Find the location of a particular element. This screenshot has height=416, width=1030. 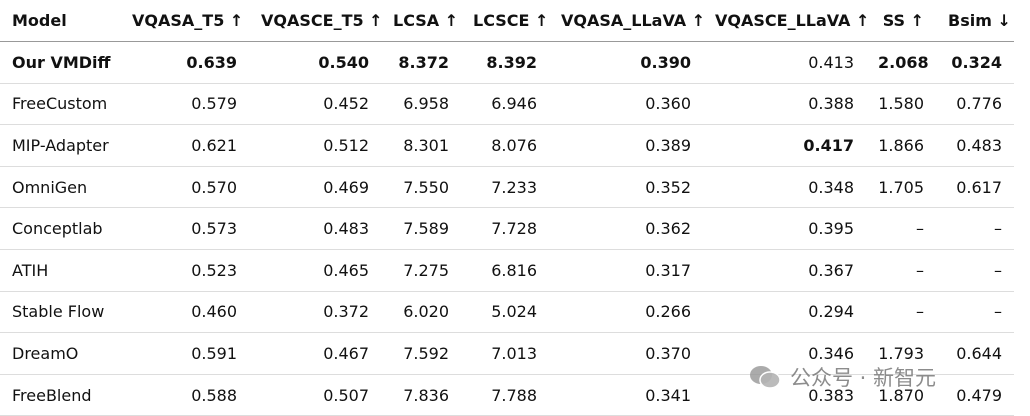

column-header: Model is located at coordinates (60, 21).